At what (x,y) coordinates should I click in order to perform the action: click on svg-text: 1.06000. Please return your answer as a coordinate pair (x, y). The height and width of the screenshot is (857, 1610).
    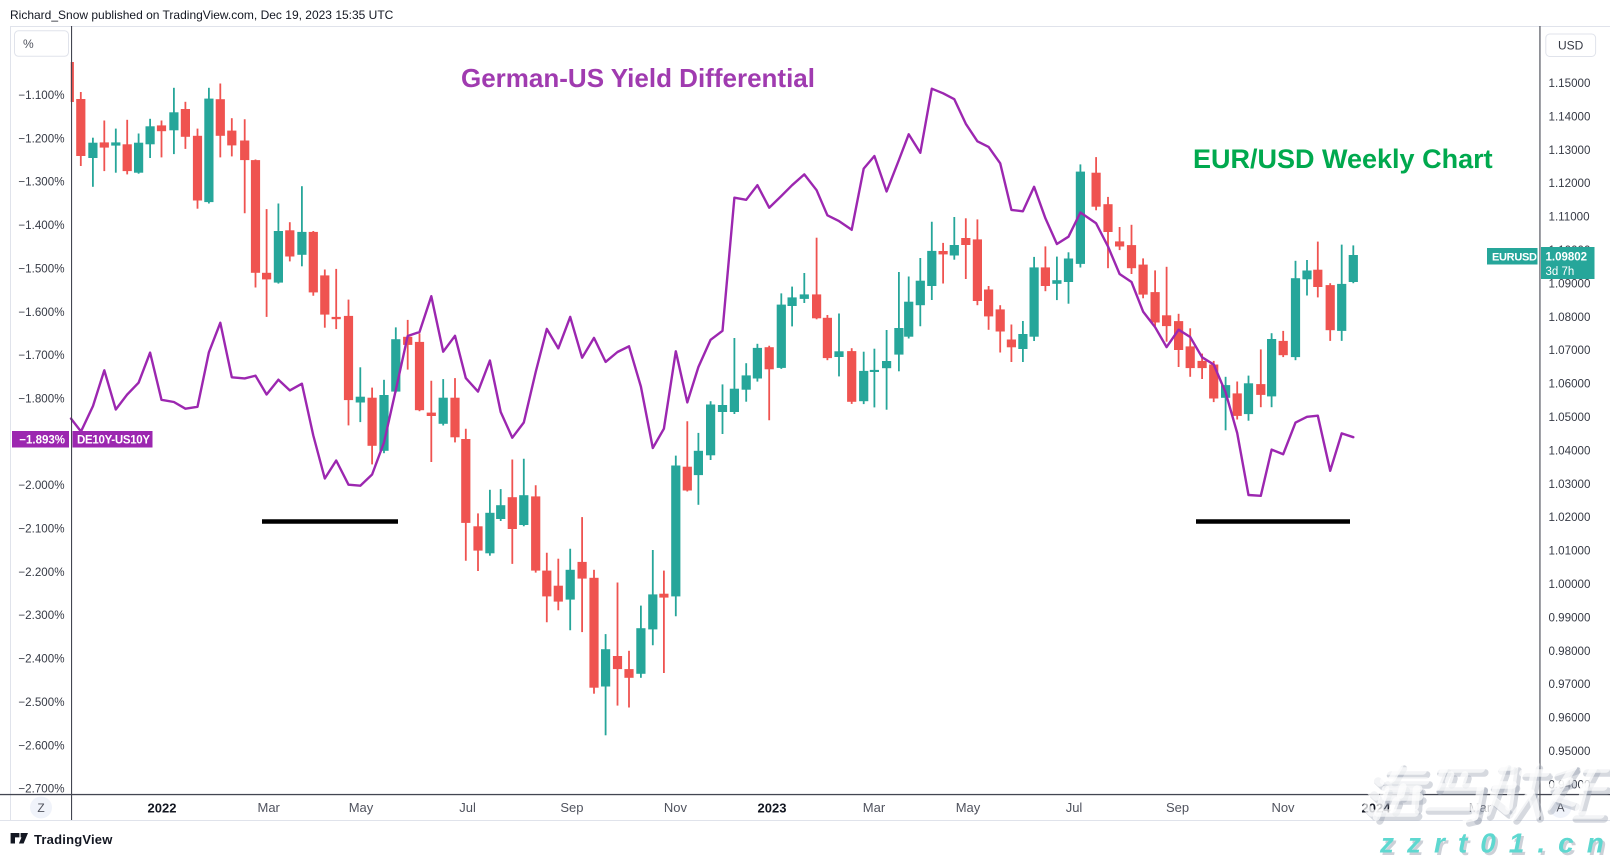
    Looking at the image, I should click on (1570, 384).